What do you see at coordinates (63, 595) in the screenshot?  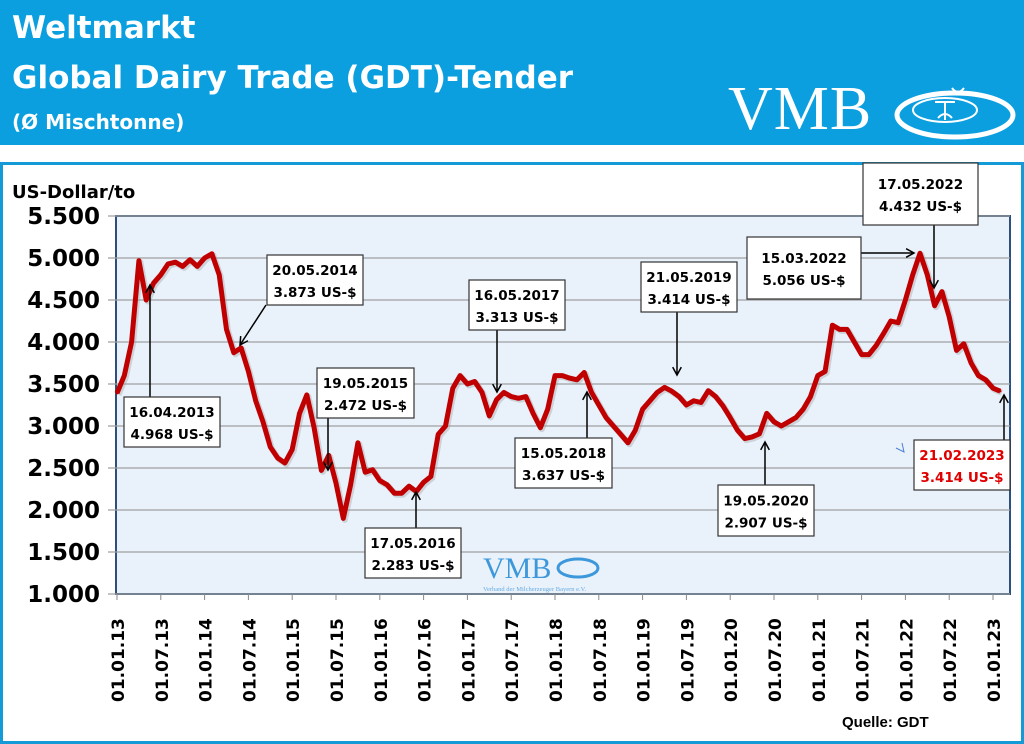 I see `y-tick-label: 1.000` at bounding box center [63, 595].